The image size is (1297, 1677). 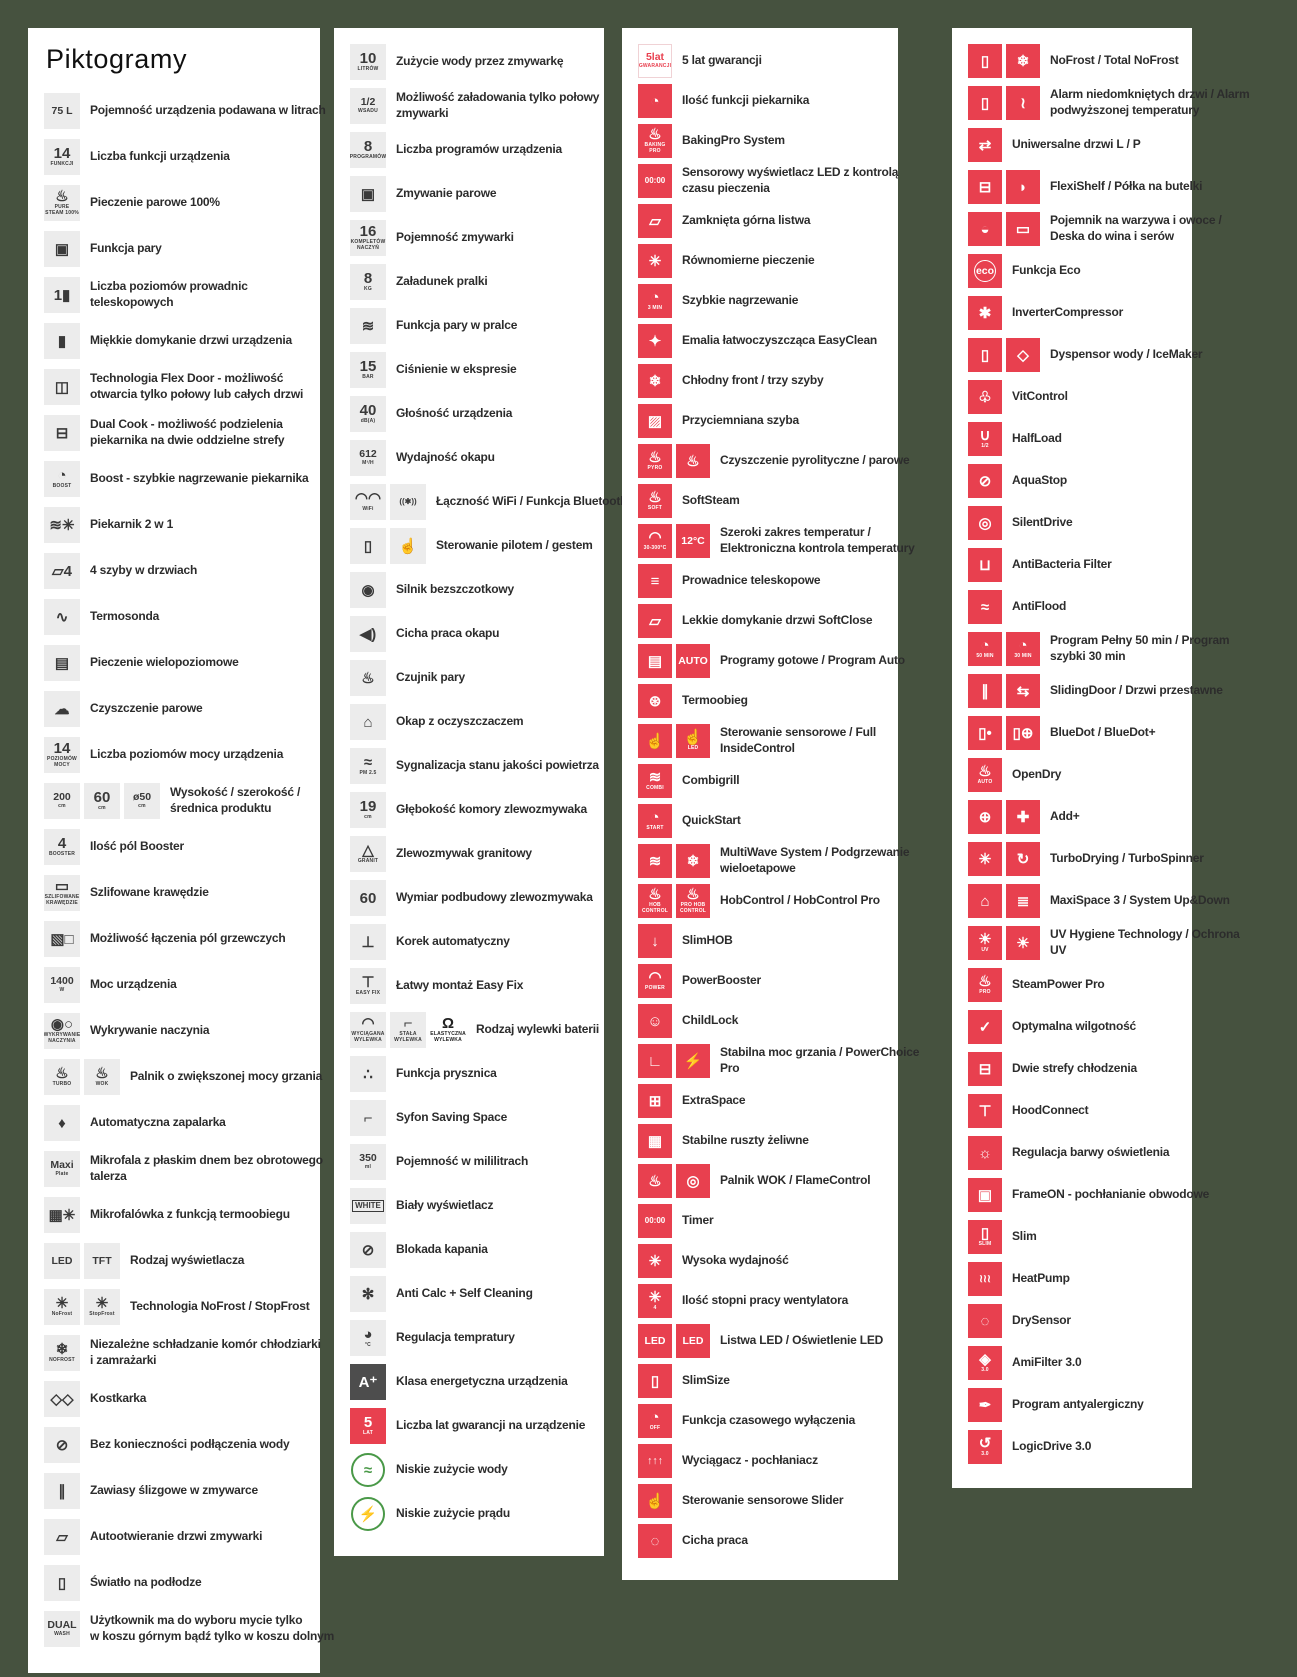 I want to click on opendry-icon: ♨ AUTO, so click(x=985, y=775).